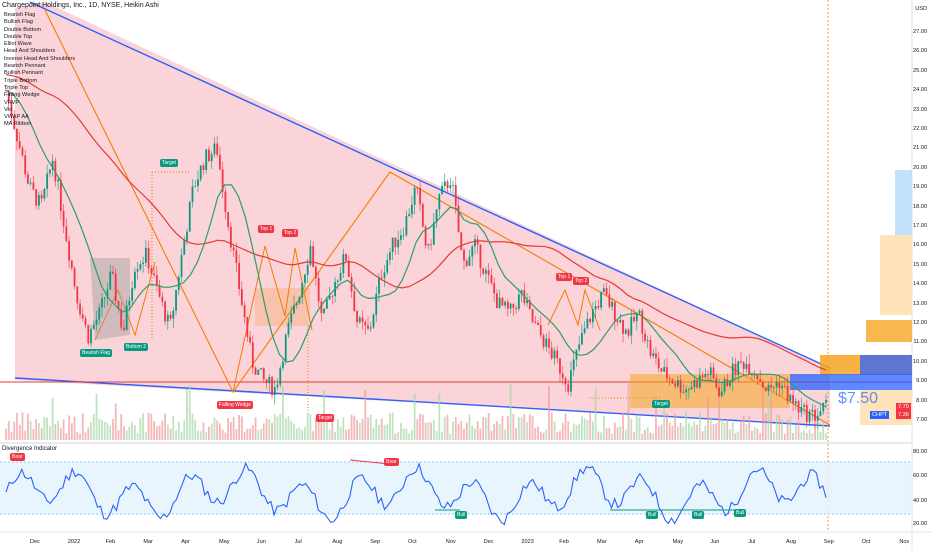  What do you see at coordinates (18, 124) in the screenshot?
I see `legend-item: MA Ribbon` at bounding box center [18, 124].